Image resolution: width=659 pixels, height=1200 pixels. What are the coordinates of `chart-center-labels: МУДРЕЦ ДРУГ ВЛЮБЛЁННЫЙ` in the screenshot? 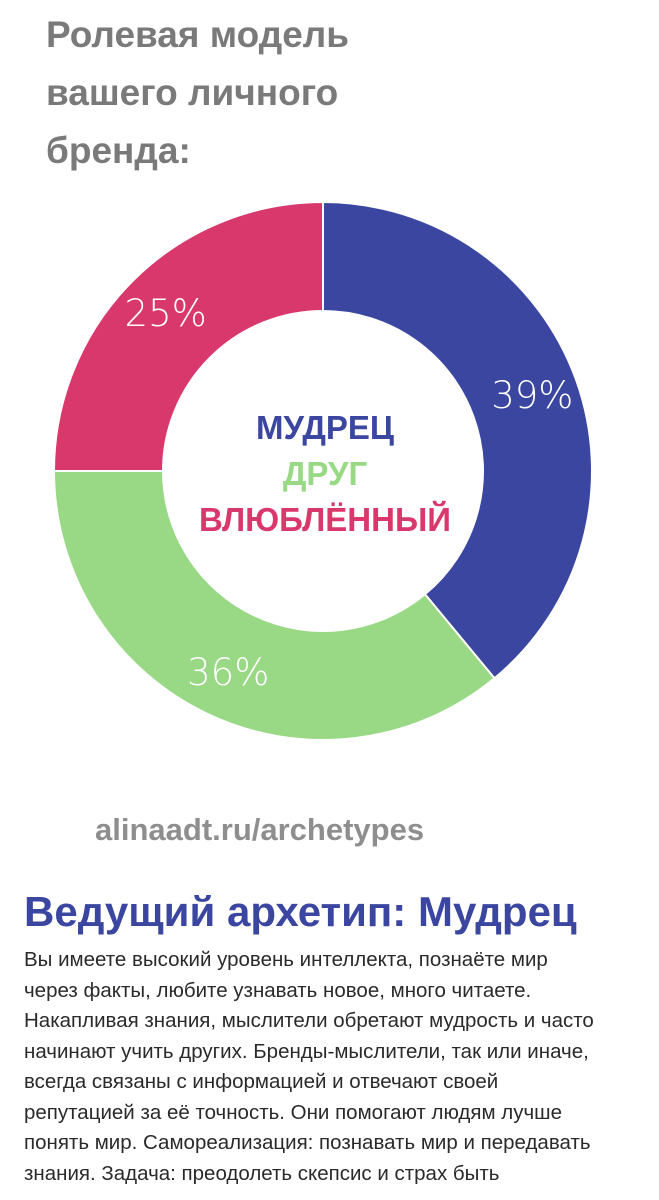 It's located at (325, 474).